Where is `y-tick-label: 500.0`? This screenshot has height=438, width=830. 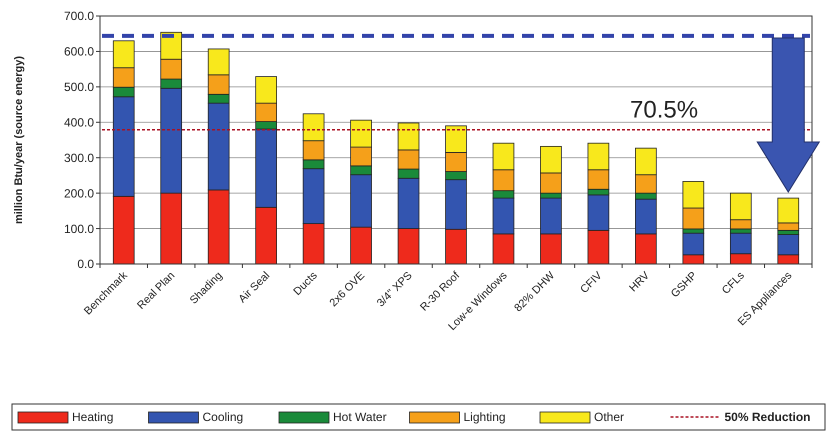
y-tick-label: 500.0 is located at coordinates (79, 87).